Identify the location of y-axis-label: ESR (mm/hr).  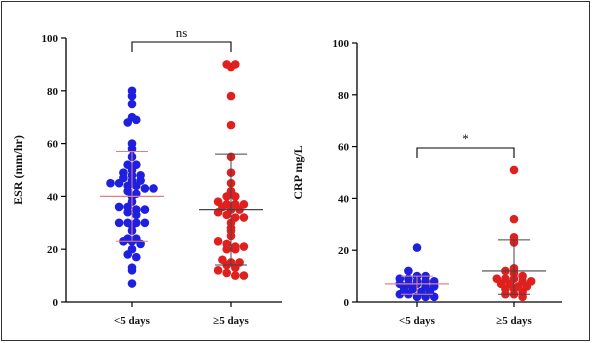
(18, 170).